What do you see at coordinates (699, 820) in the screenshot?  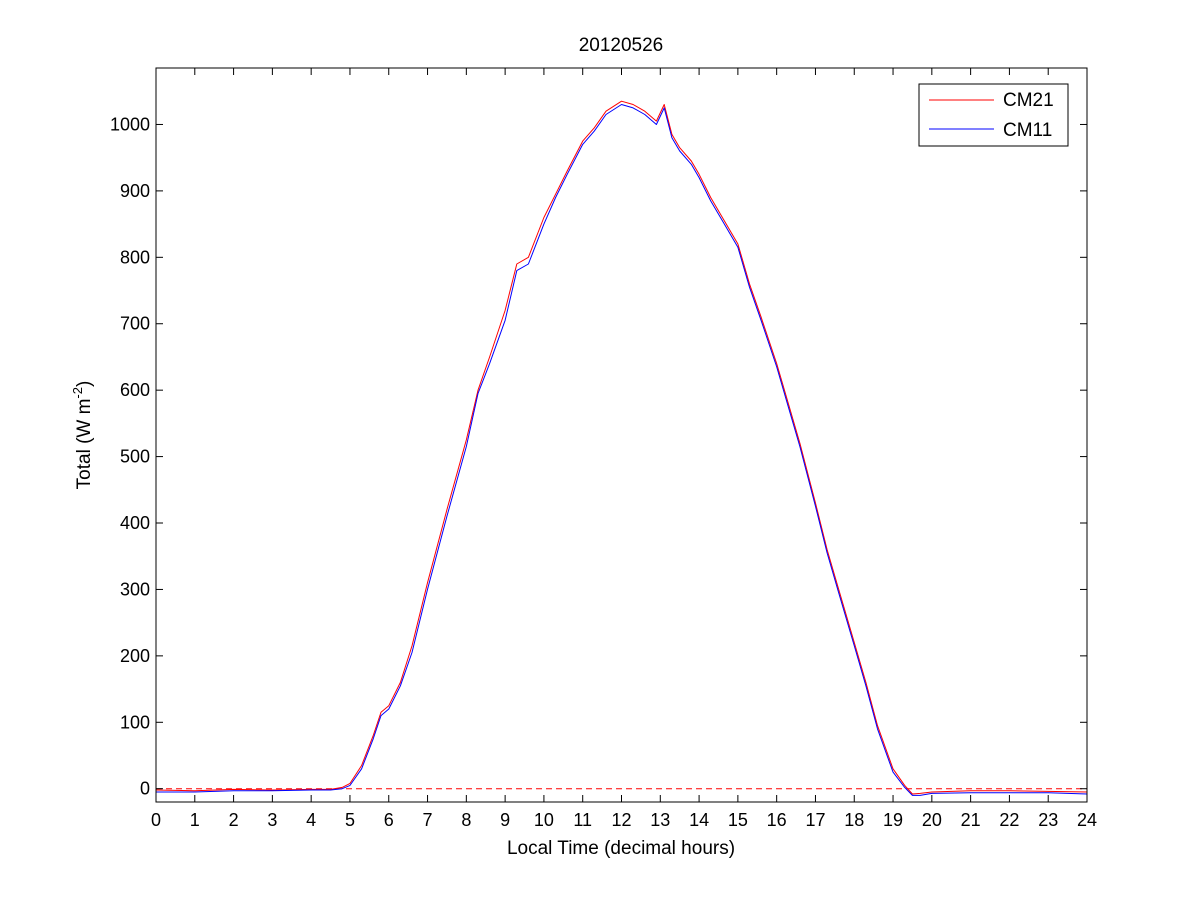 I see `x-tick-label: 14` at bounding box center [699, 820].